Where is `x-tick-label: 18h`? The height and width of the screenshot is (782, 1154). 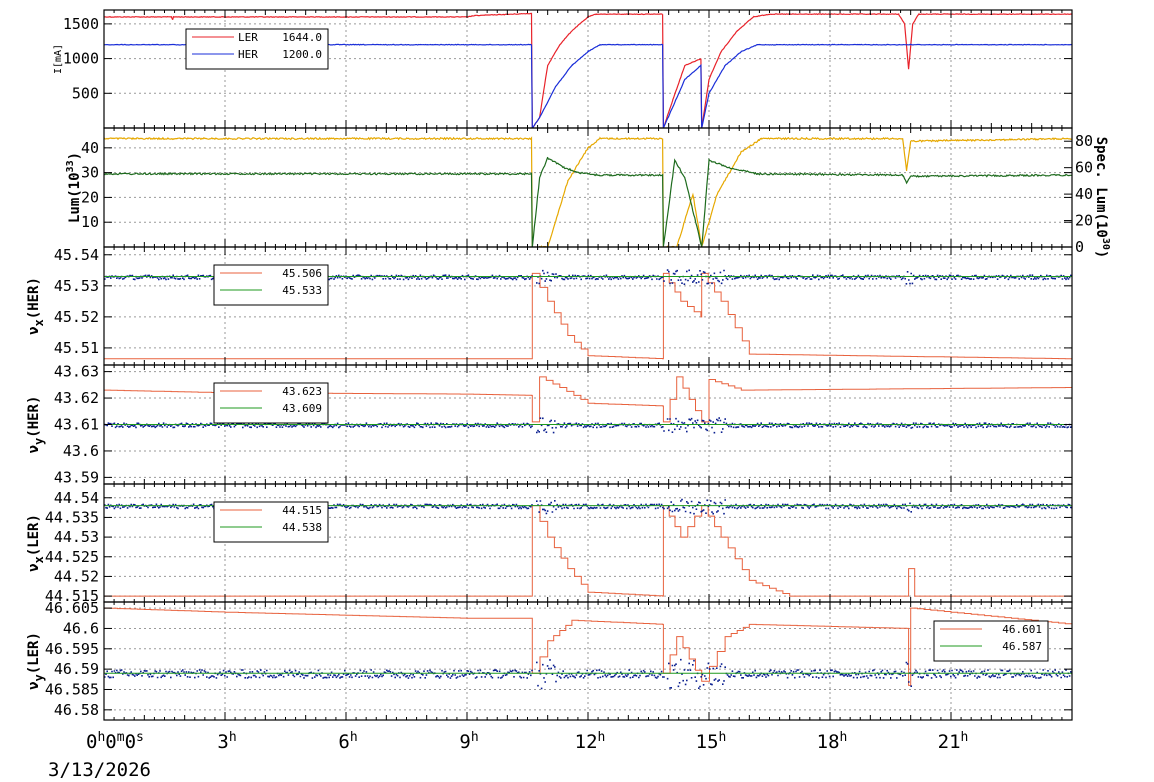 x-tick-label: 18h is located at coordinates (832, 741).